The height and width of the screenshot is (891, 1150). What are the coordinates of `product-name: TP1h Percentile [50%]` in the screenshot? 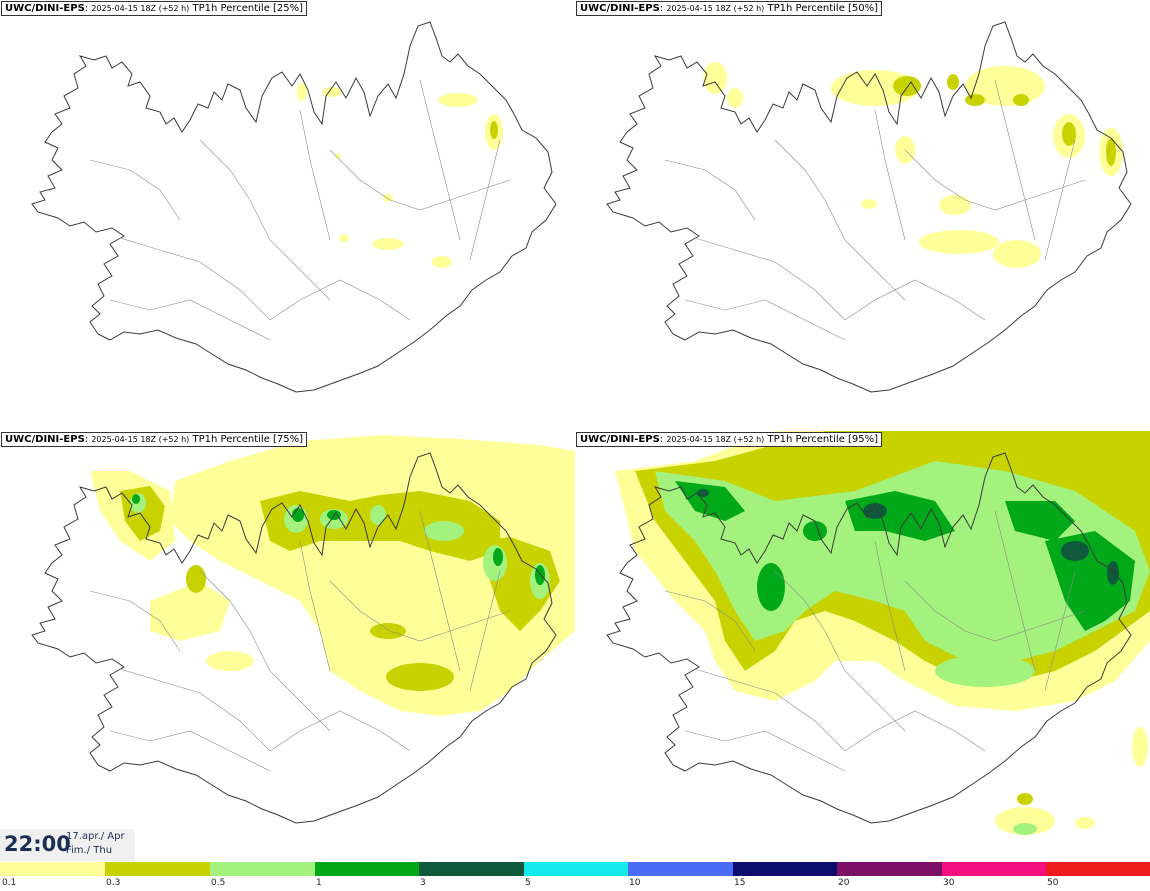 It's located at (823, 8).